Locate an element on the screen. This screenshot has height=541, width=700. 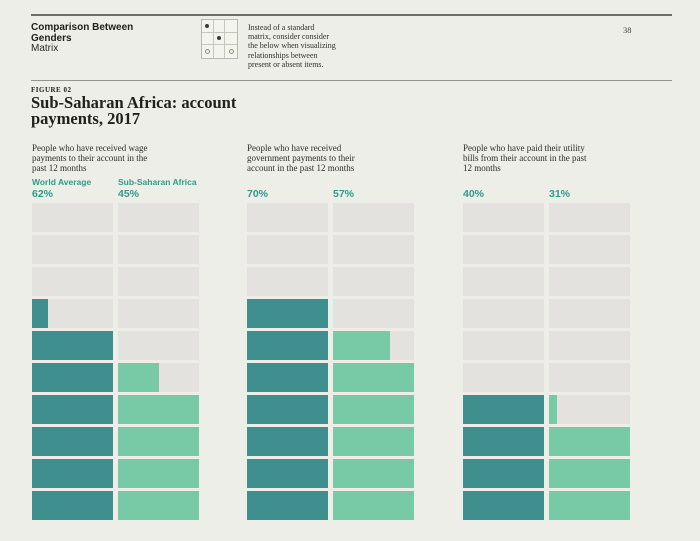
text-line: payments to their account in the is located at coordinates (90, 158).